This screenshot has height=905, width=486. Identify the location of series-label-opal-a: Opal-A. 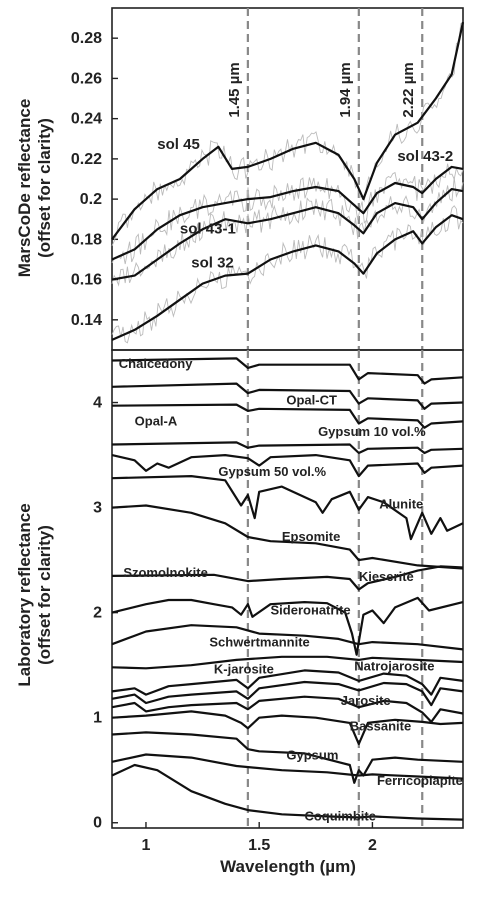
(156, 421).